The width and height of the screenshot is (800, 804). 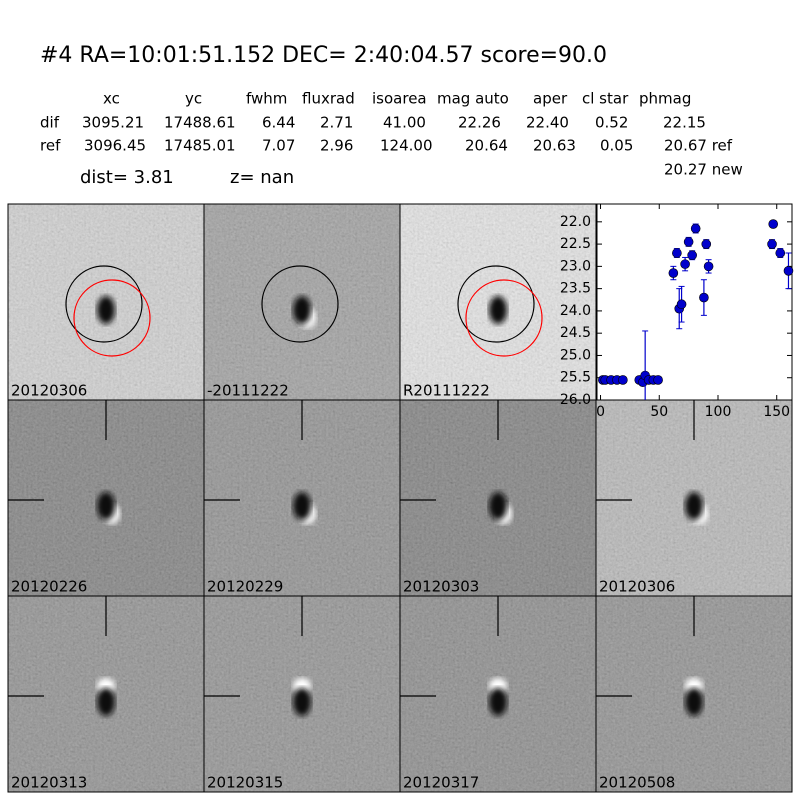 I want to click on row-label: dif, so click(x=50, y=123).